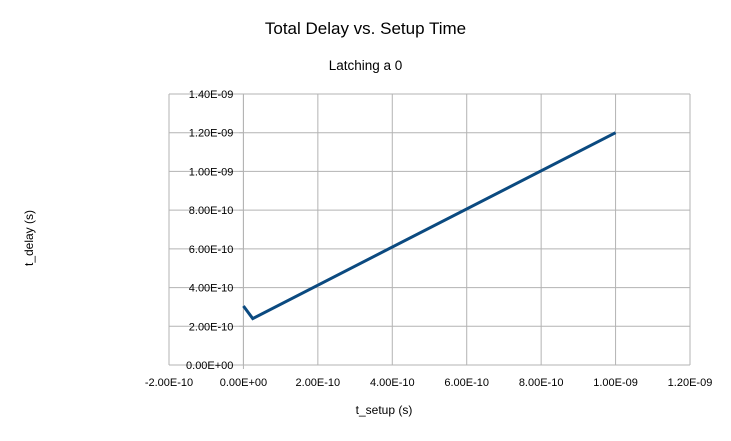 This screenshot has height=441, width=731. I want to click on chart-subtitle: Latching a 0, so click(366, 65).